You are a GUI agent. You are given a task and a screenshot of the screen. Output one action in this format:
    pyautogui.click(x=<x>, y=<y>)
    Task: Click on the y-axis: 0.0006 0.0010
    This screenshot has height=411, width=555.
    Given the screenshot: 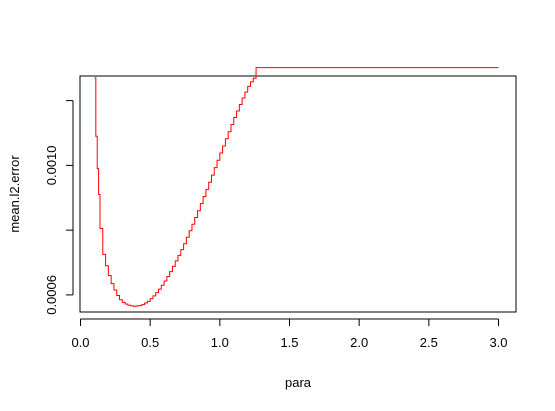 What is the action you would take?
    pyautogui.click(x=59, y=207)
    